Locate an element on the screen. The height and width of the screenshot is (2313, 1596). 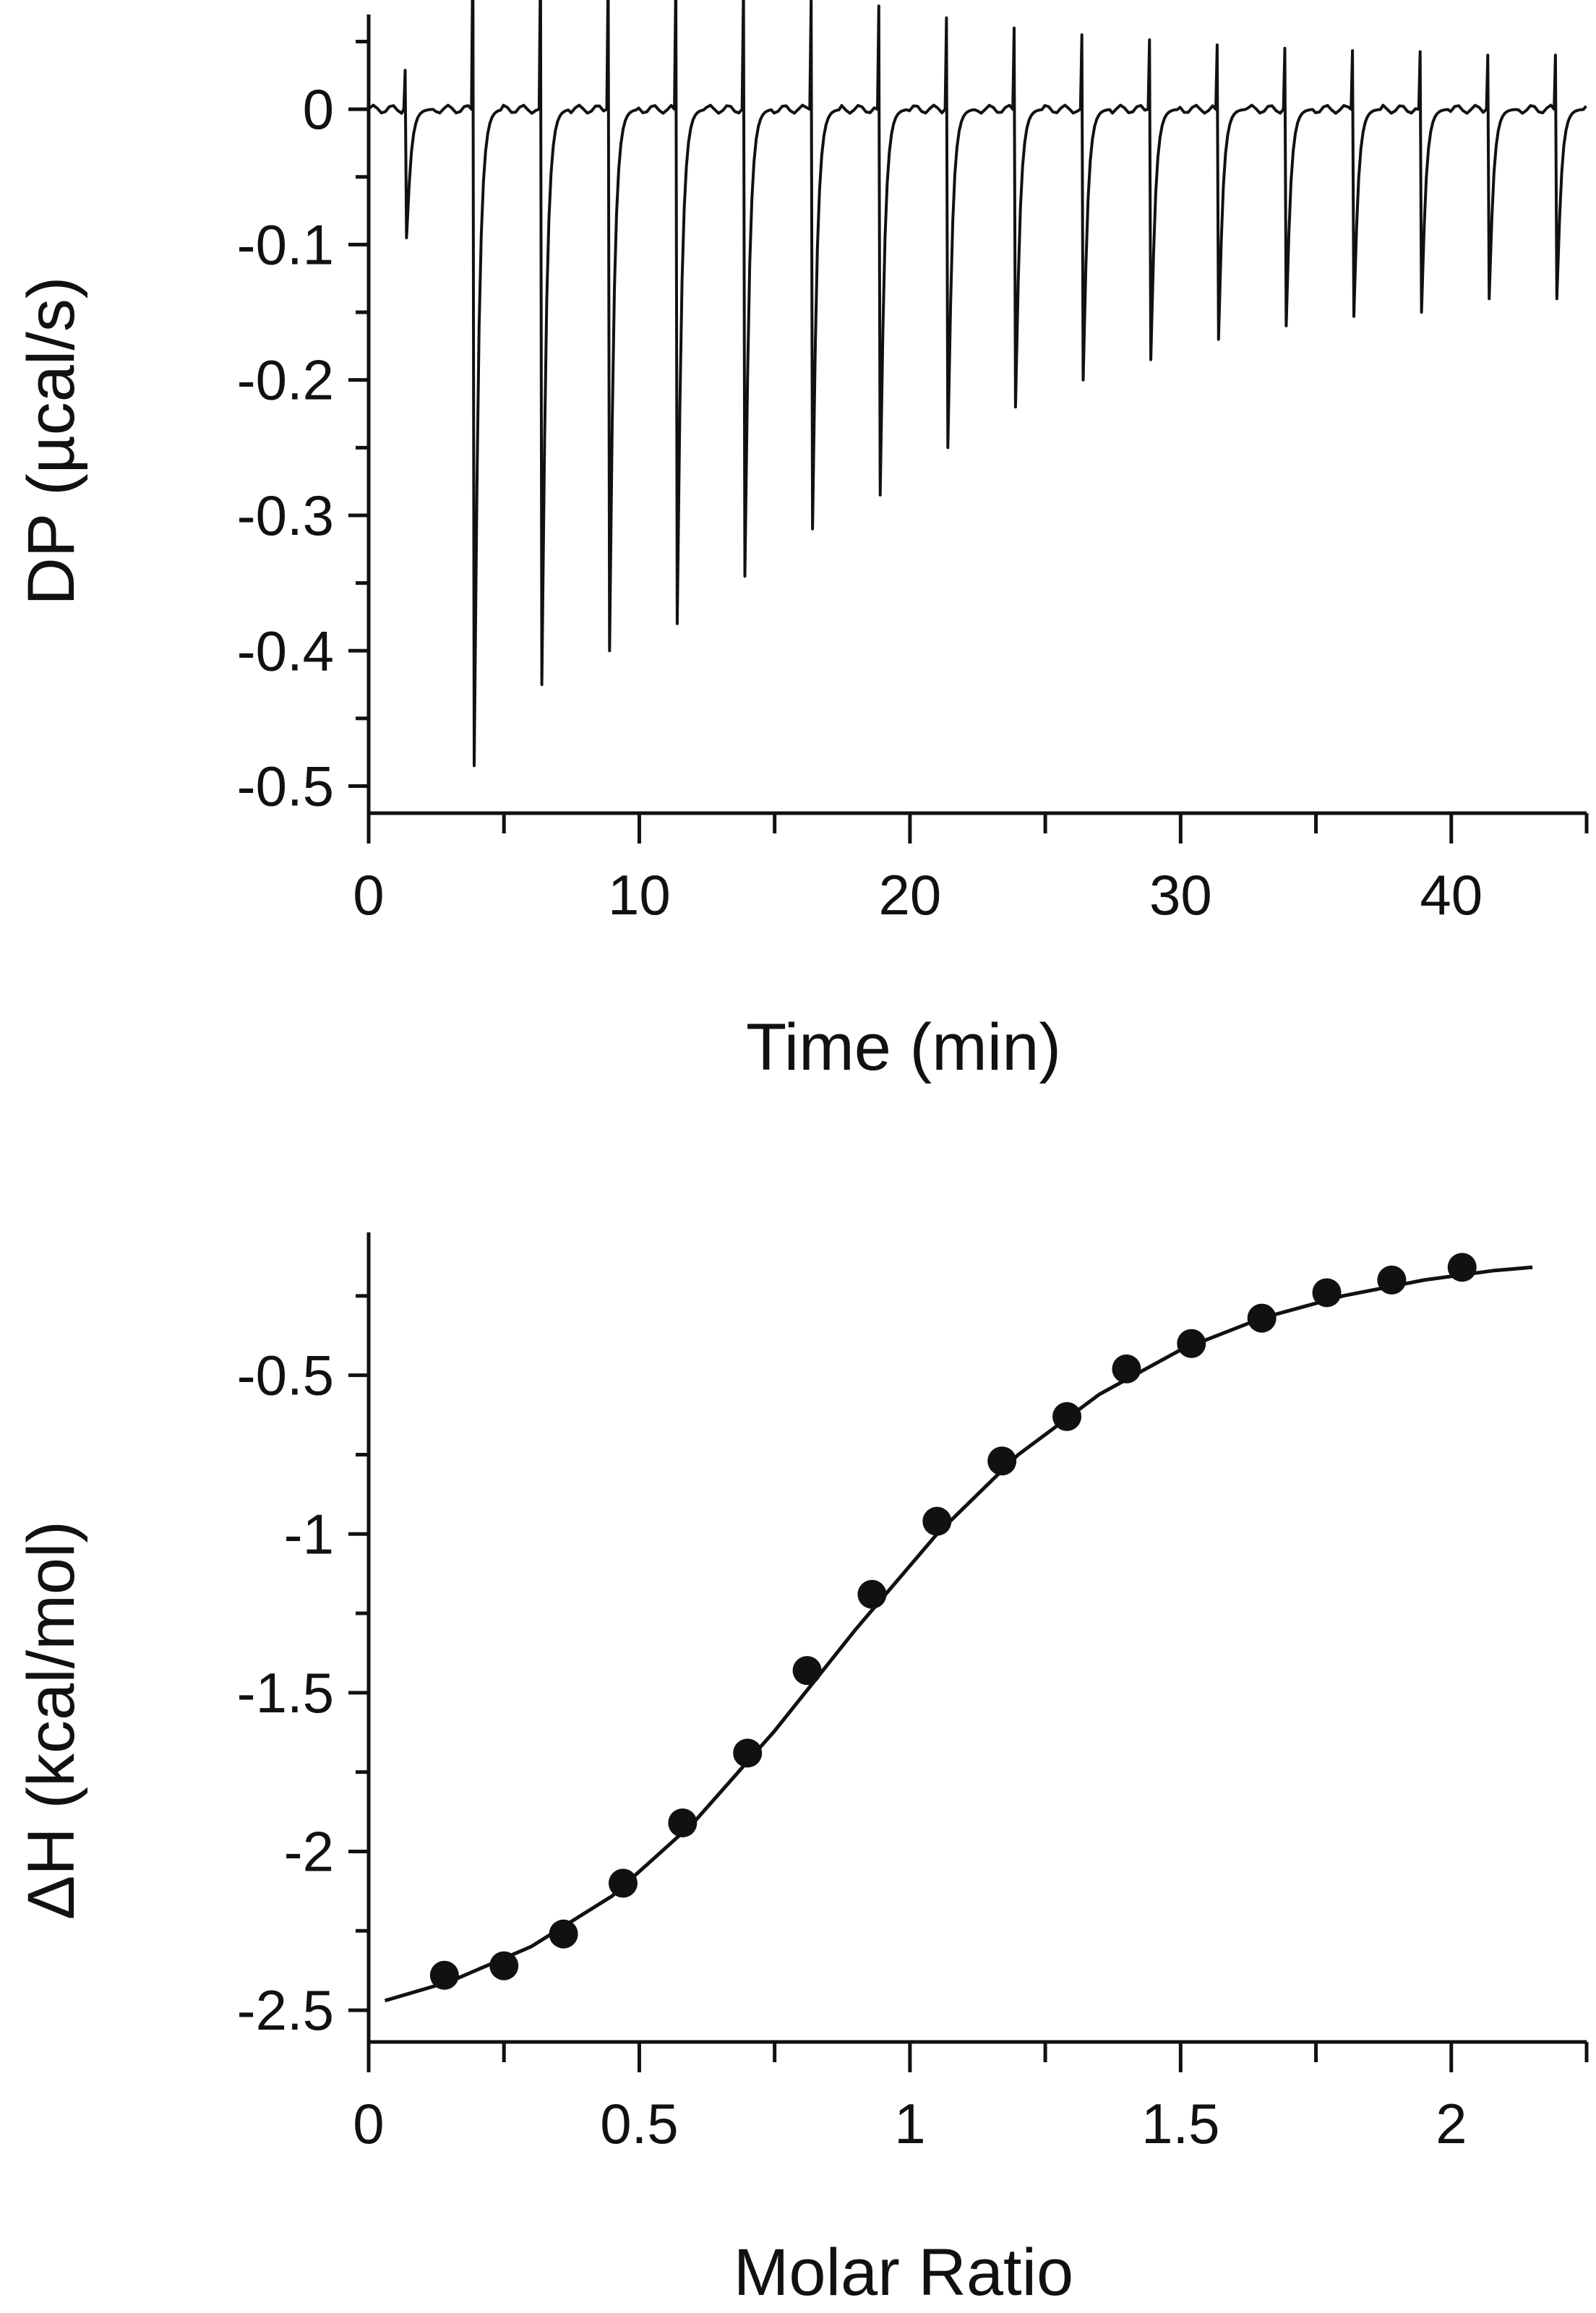
isotherm-y-tick-label: -0.5 is located at coordinates (285, 1375).